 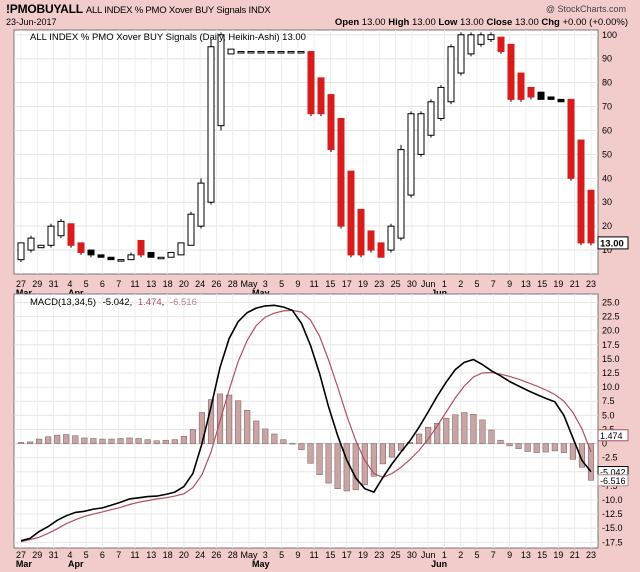 I want to click on price-y-tick-label: 70, so click(x=607, y=107).